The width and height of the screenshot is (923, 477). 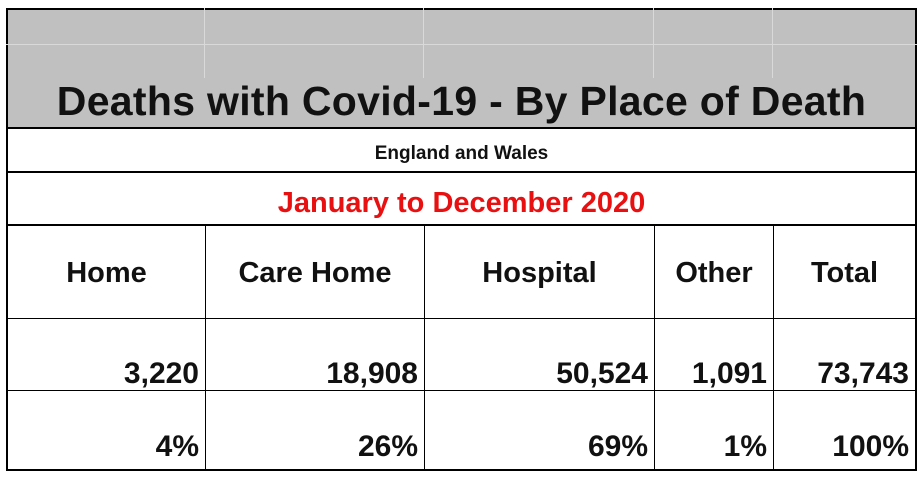 What do you see at coordinates (870, 446) in the screenshot?
I see `percent-total: 100%` at bounding box center [870, 446].